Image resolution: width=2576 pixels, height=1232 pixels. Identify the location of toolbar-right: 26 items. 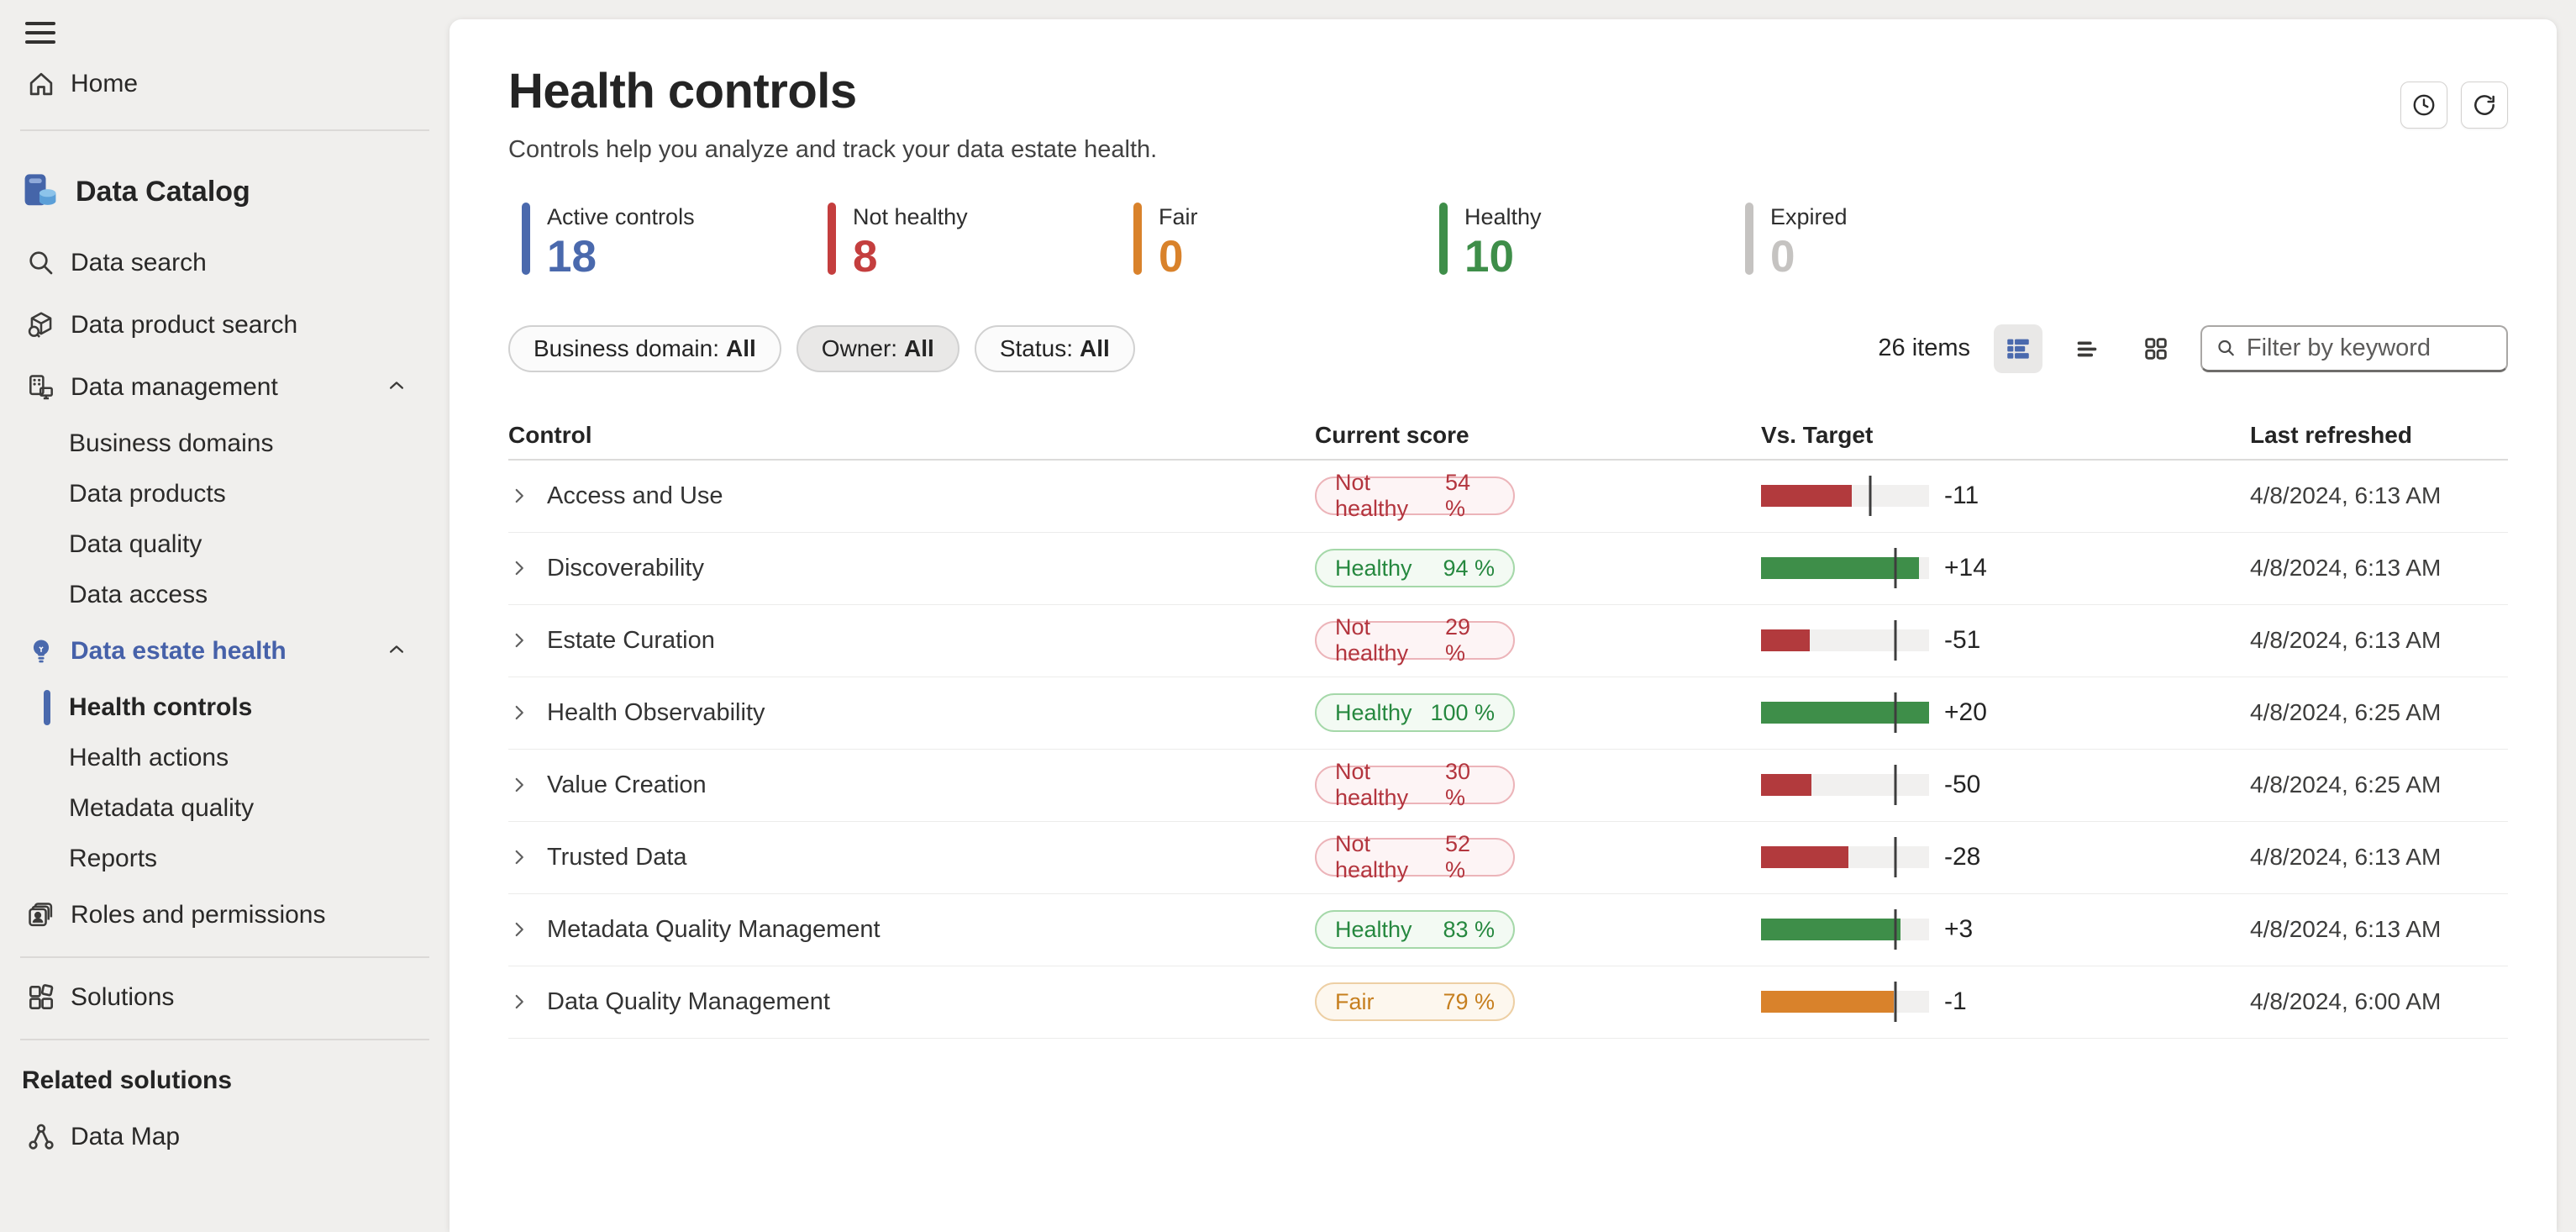
(2193, 348).